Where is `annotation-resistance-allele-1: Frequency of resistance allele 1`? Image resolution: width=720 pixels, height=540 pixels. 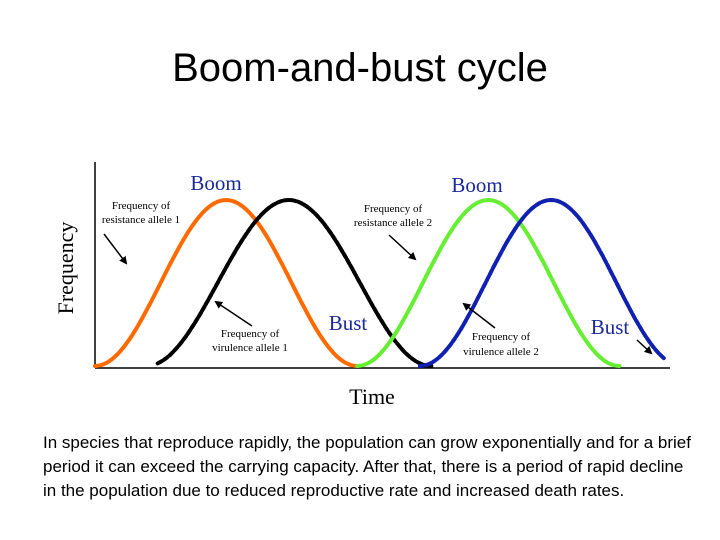 annotation-resistance-allele-1: Frequency of resistance allele 1 is located at coordinates (141, 213).